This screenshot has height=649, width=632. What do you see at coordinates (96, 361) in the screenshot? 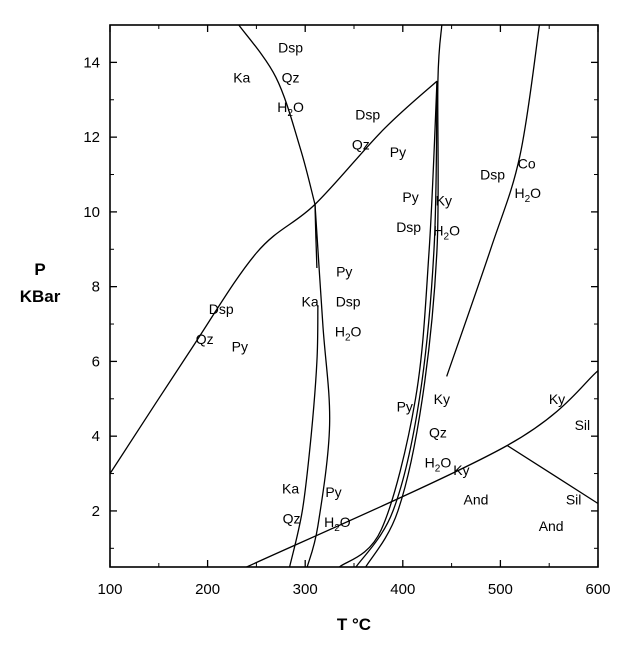
I see `y-tick-label: 6` at bounding box center [96, 361].